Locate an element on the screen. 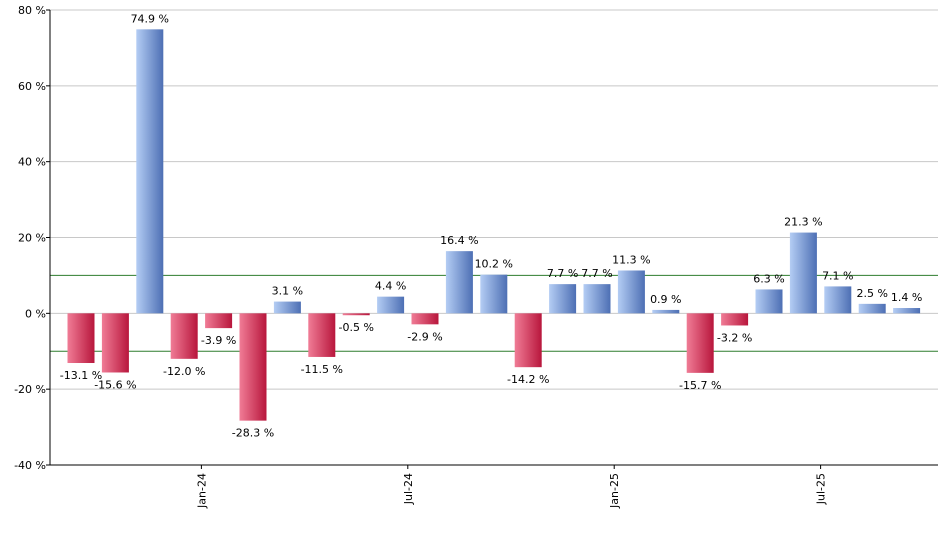 The image size is (940, 550). data-label: 1.4 % is located at coordinates (906, 297).